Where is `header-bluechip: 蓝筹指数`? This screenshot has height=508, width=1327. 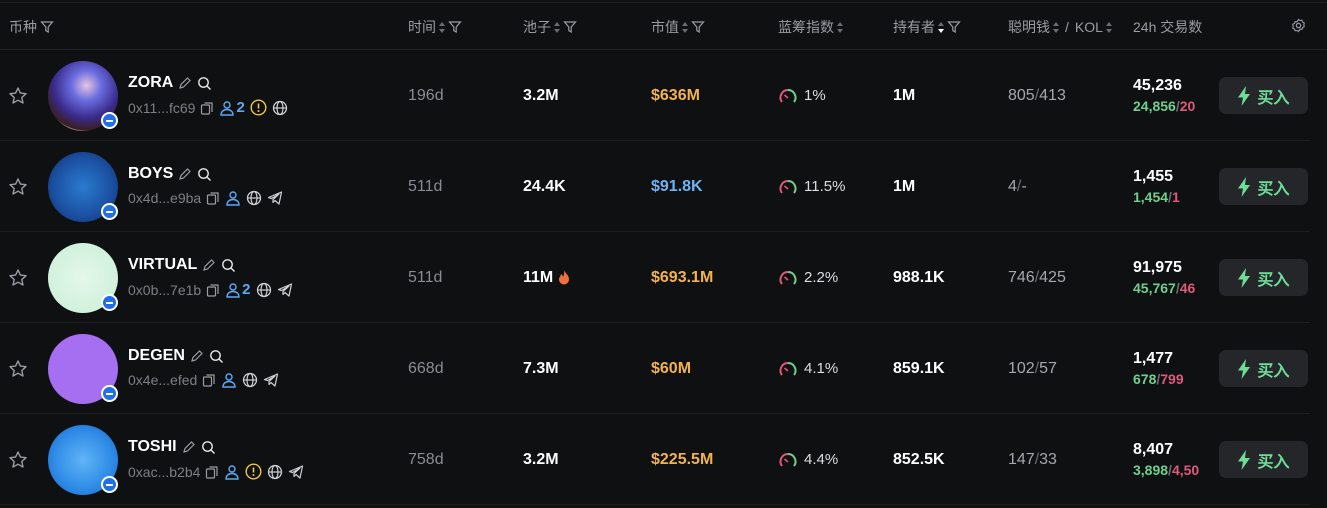
header-bluechip: 蓝筹指数 is located at coordinates (810, 27).